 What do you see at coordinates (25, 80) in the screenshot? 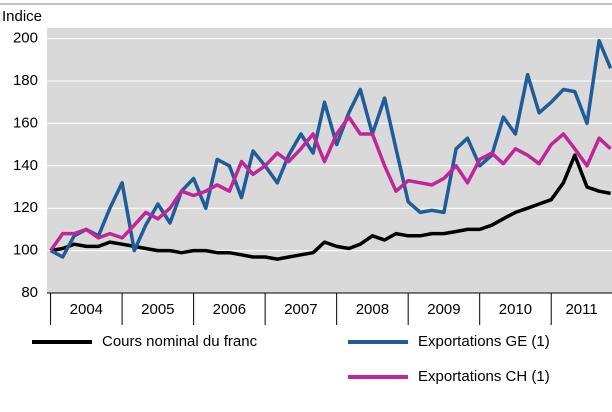
I see `y-tick-label: 180` at bounding box center [25, 80].